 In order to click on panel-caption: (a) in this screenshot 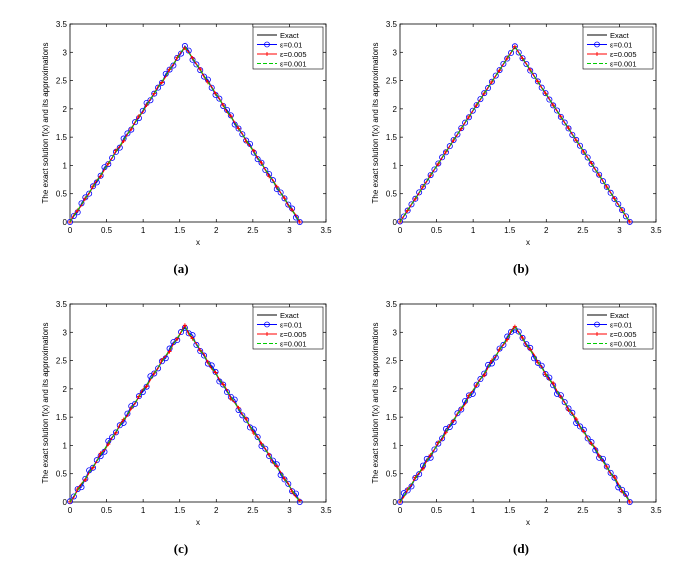, I will do `click(180, 268)`.